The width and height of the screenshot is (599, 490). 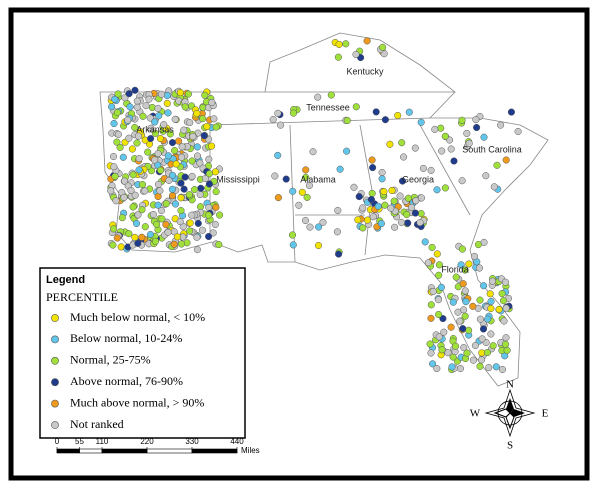 What do you see at coordinates (365, 71) in the screenshot?
I see `state-label: Kentucky` at bounding box center [365, 71].